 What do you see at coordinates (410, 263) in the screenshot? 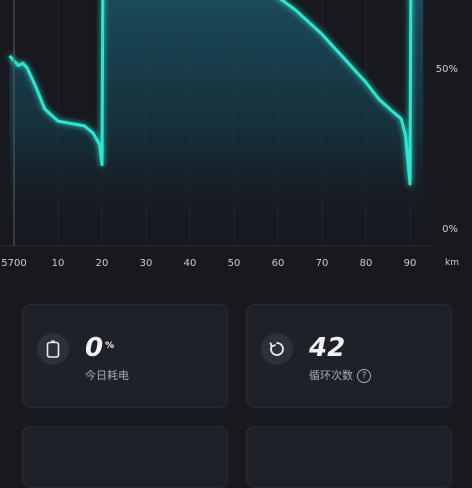
I see `x-tick-label: 90` at bounding box center [410, 263].